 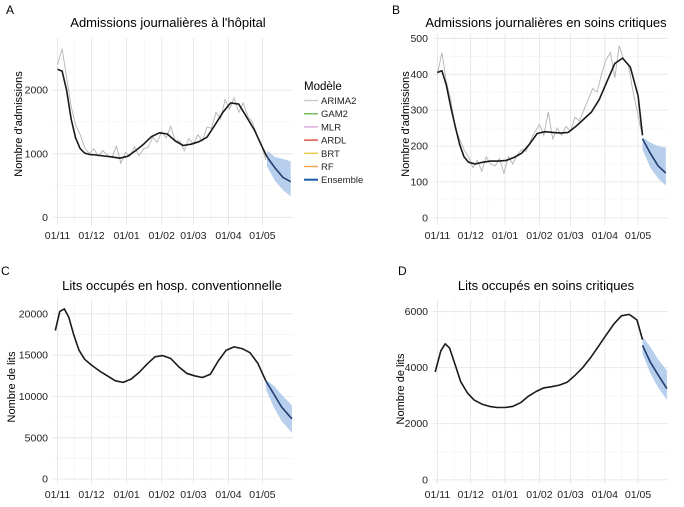 What do you see at coordinates (327, 167) in the screenshot?
I see `legend-label-rf: RF` at bounding box center [327, 167].